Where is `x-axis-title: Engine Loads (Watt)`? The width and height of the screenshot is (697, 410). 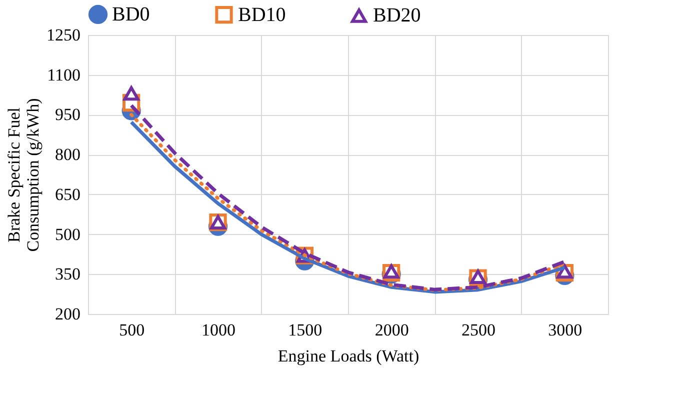 x-axis-title: Engine Loads (Watt) is located at coordinates (349, 356).